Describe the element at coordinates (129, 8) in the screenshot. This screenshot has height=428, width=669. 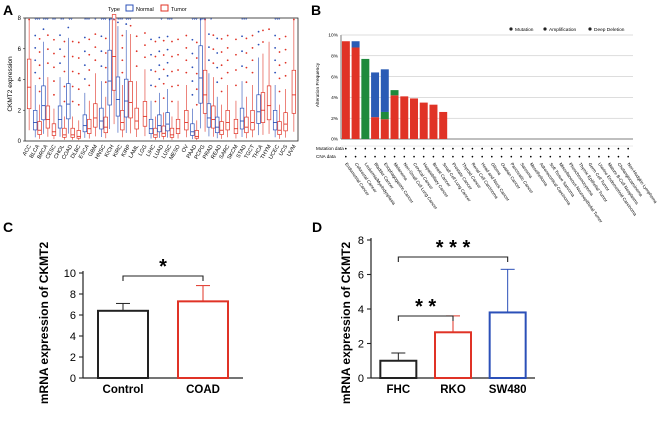
I see `legend-normal-swatch` at that location.